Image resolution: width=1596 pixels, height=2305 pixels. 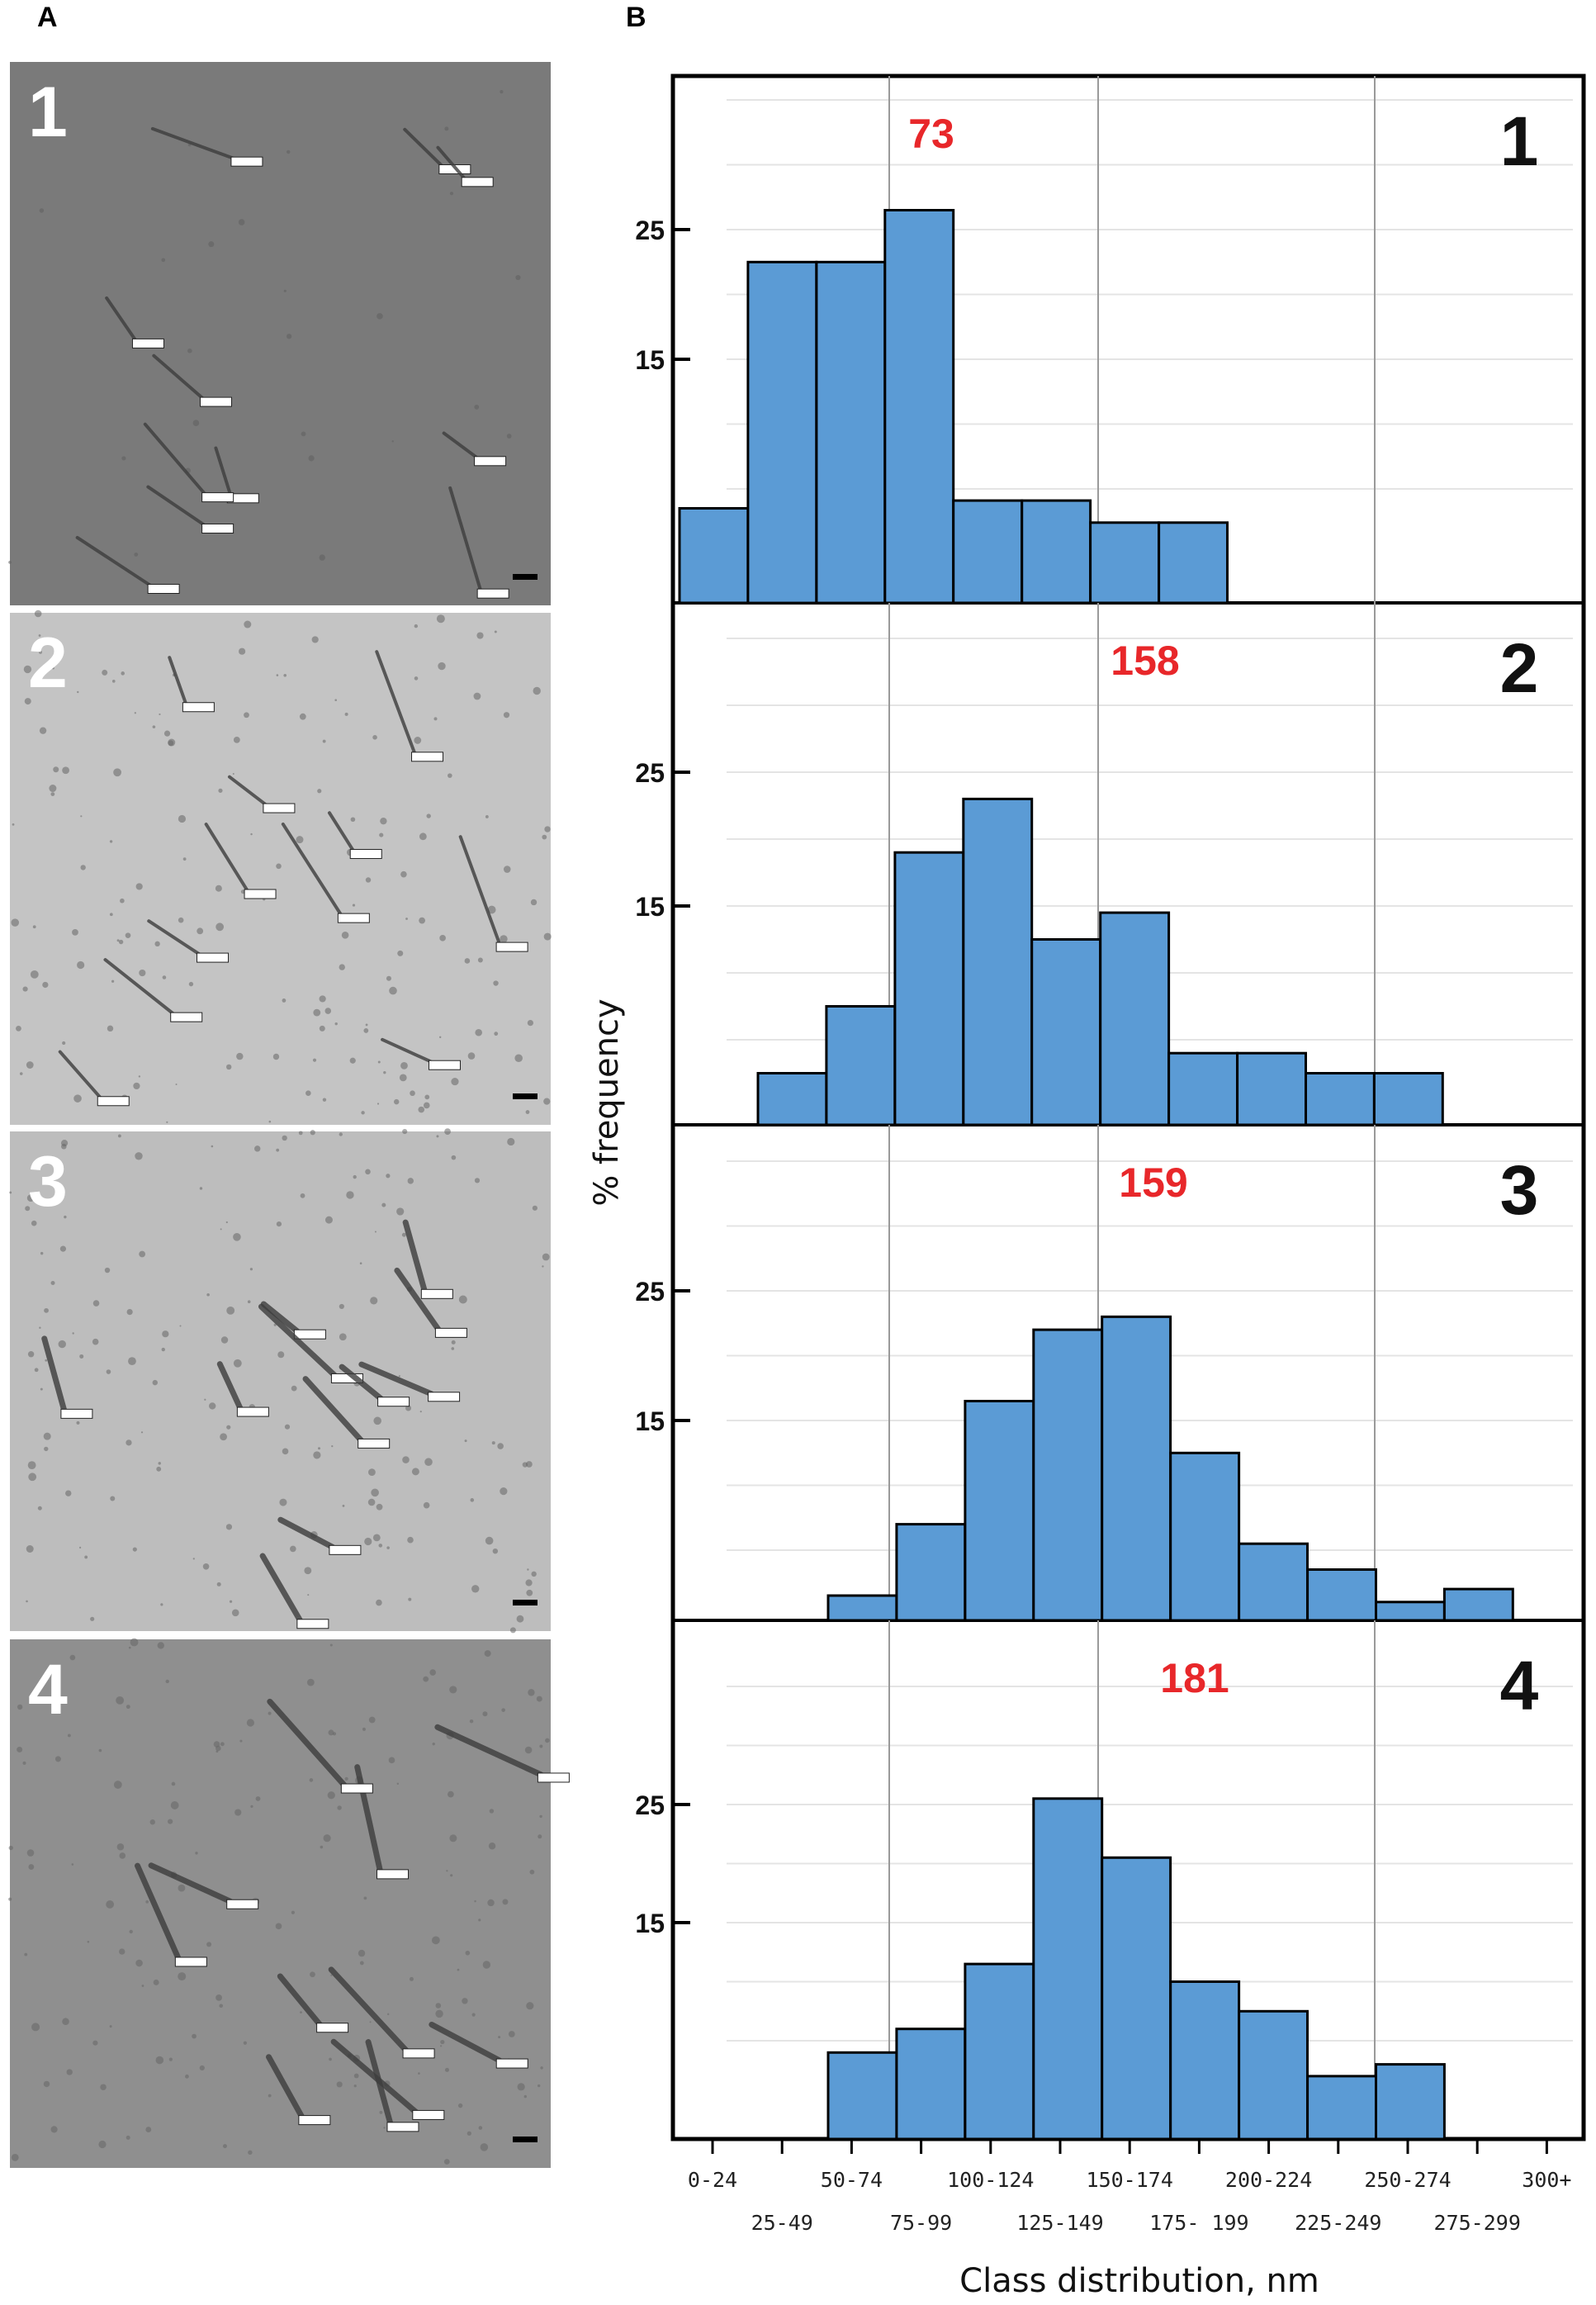 I want to click on y-tick-label: 25, so click(x=650, y=230).